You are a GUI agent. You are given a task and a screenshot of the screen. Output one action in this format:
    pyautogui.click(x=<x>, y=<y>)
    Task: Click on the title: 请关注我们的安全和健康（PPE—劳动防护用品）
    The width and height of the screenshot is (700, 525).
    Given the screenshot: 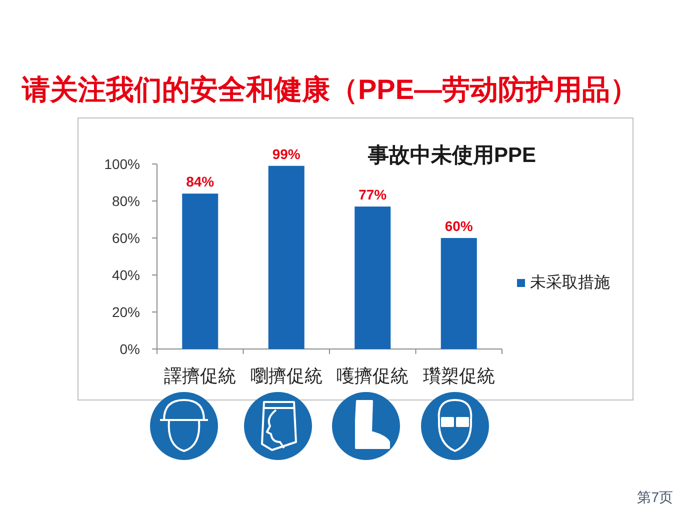 What is the action you would take?
    pyautogui.click(x=330, y=89)
    